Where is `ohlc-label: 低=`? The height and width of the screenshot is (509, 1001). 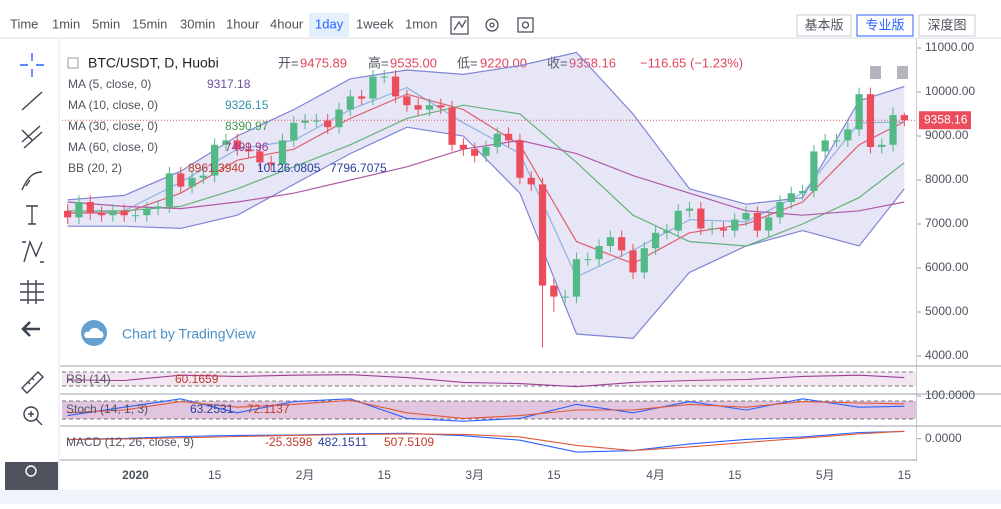
ohlc-label: 低= is located at coordinates (467, 62).